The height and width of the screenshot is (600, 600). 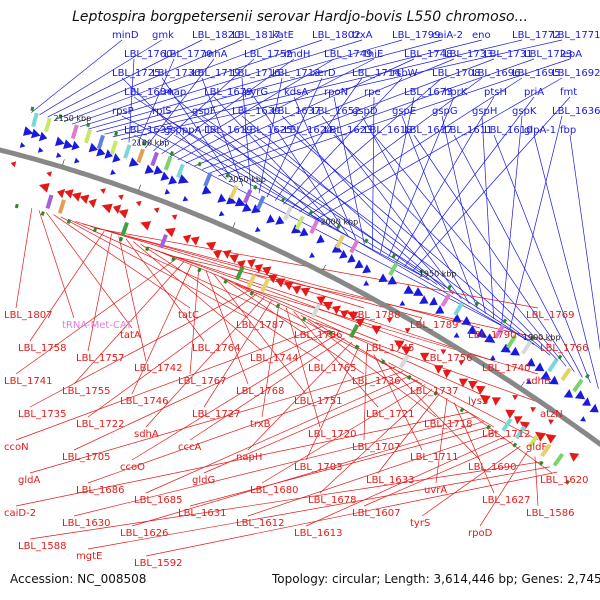 I want to click on reverse-gene-label: LBL_1757, so click(x=100, y=358).